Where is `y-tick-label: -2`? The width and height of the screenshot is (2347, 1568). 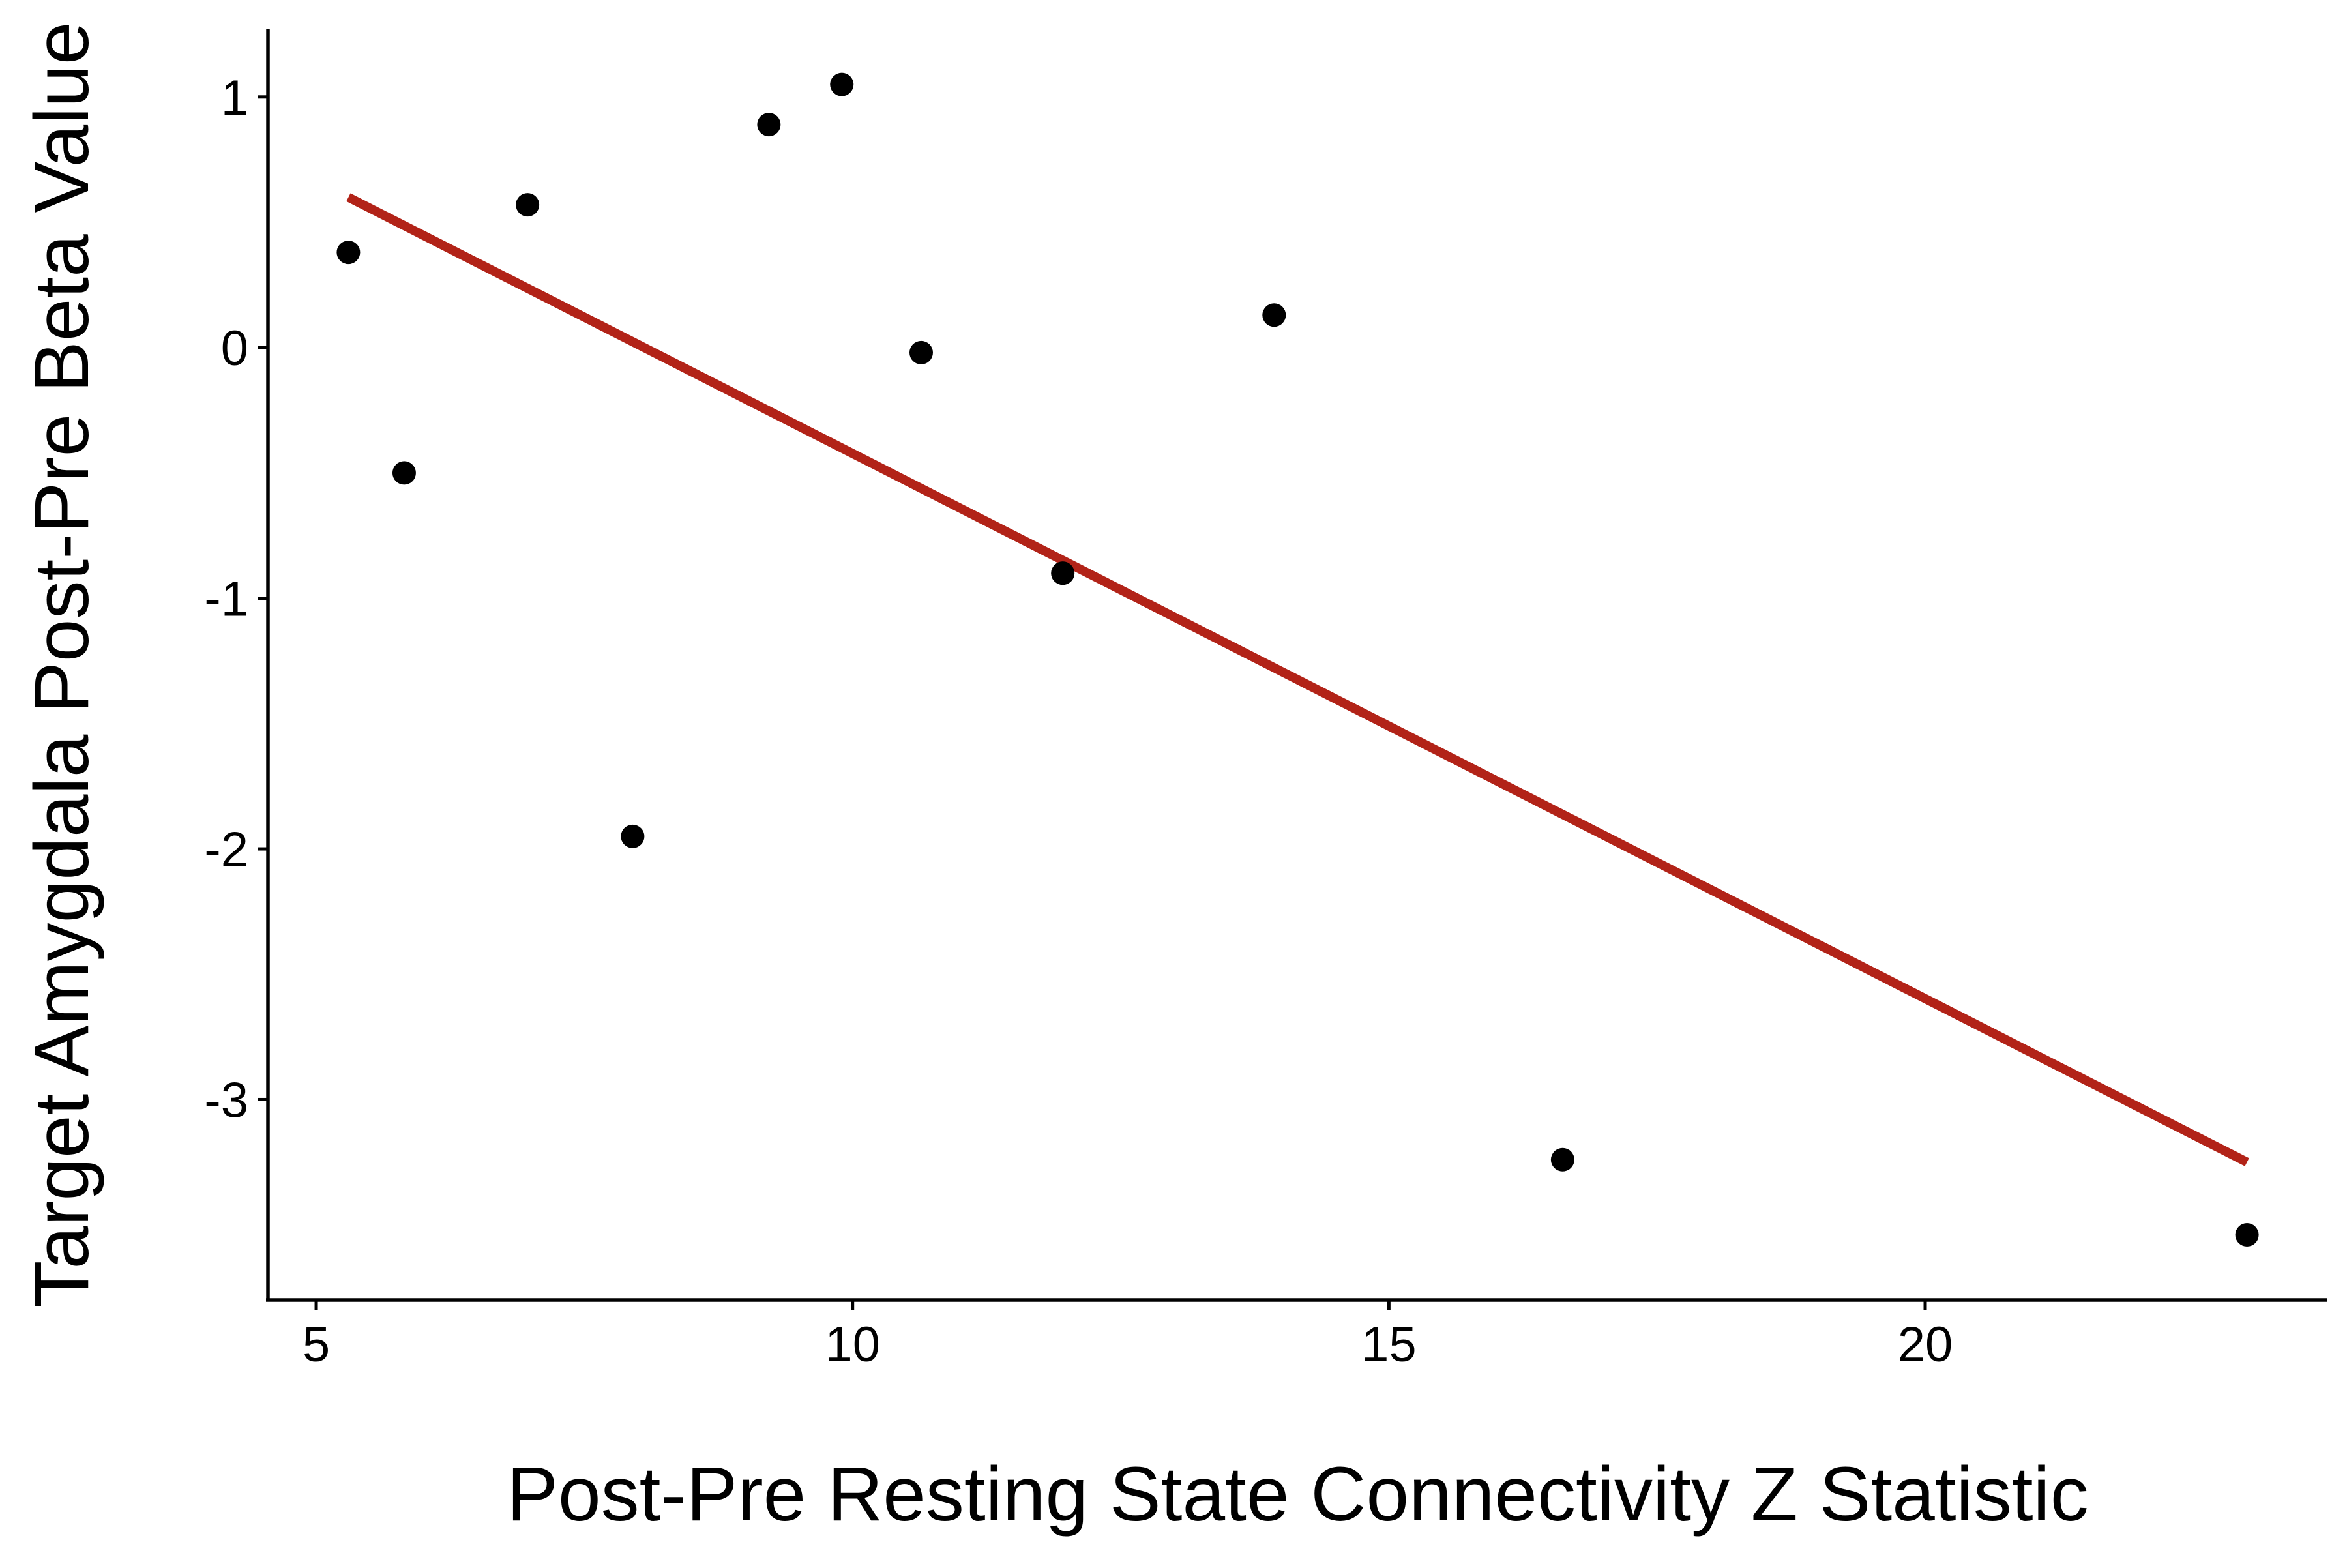
y-tick-label: -2 is located at coordinates (226, 850).